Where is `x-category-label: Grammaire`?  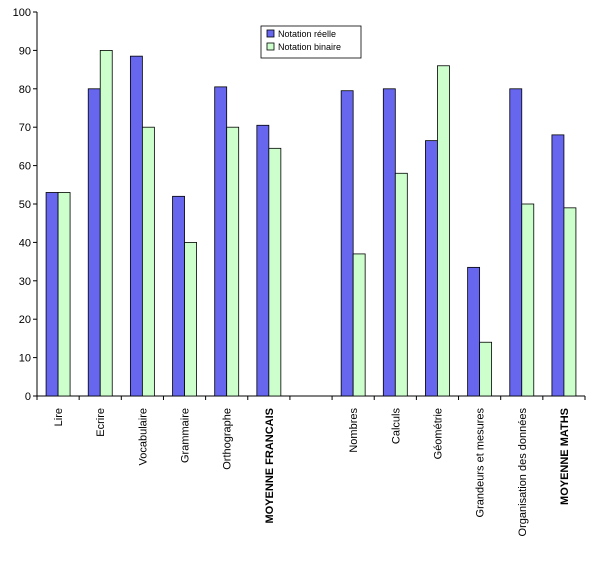
x-category-label: Grammaire is located at coordinates (186, 435).